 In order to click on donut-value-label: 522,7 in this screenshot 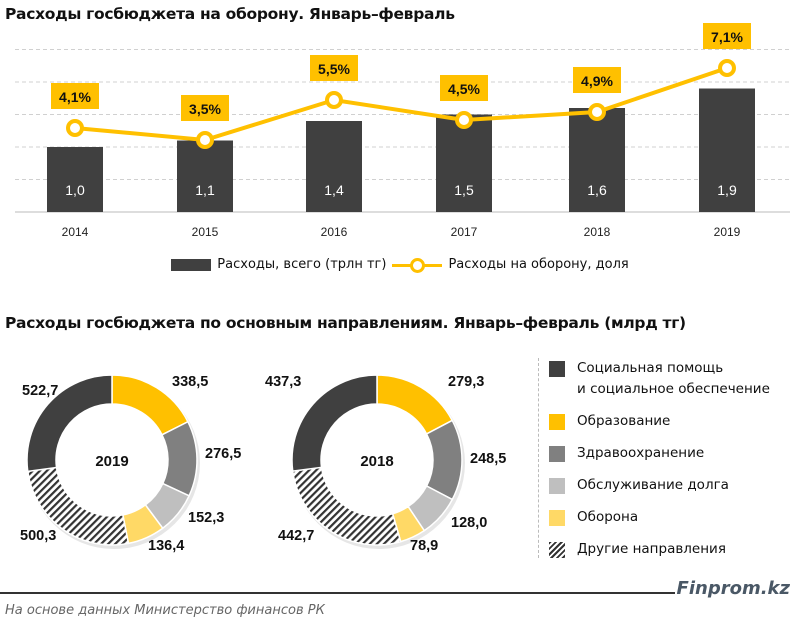, I will do `click(40, 391)`.